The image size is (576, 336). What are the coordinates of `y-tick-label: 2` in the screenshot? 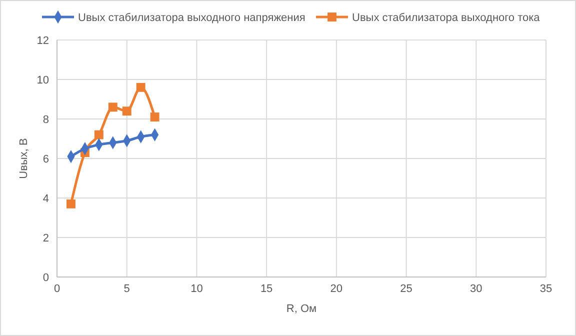 It's located at (45, 238).